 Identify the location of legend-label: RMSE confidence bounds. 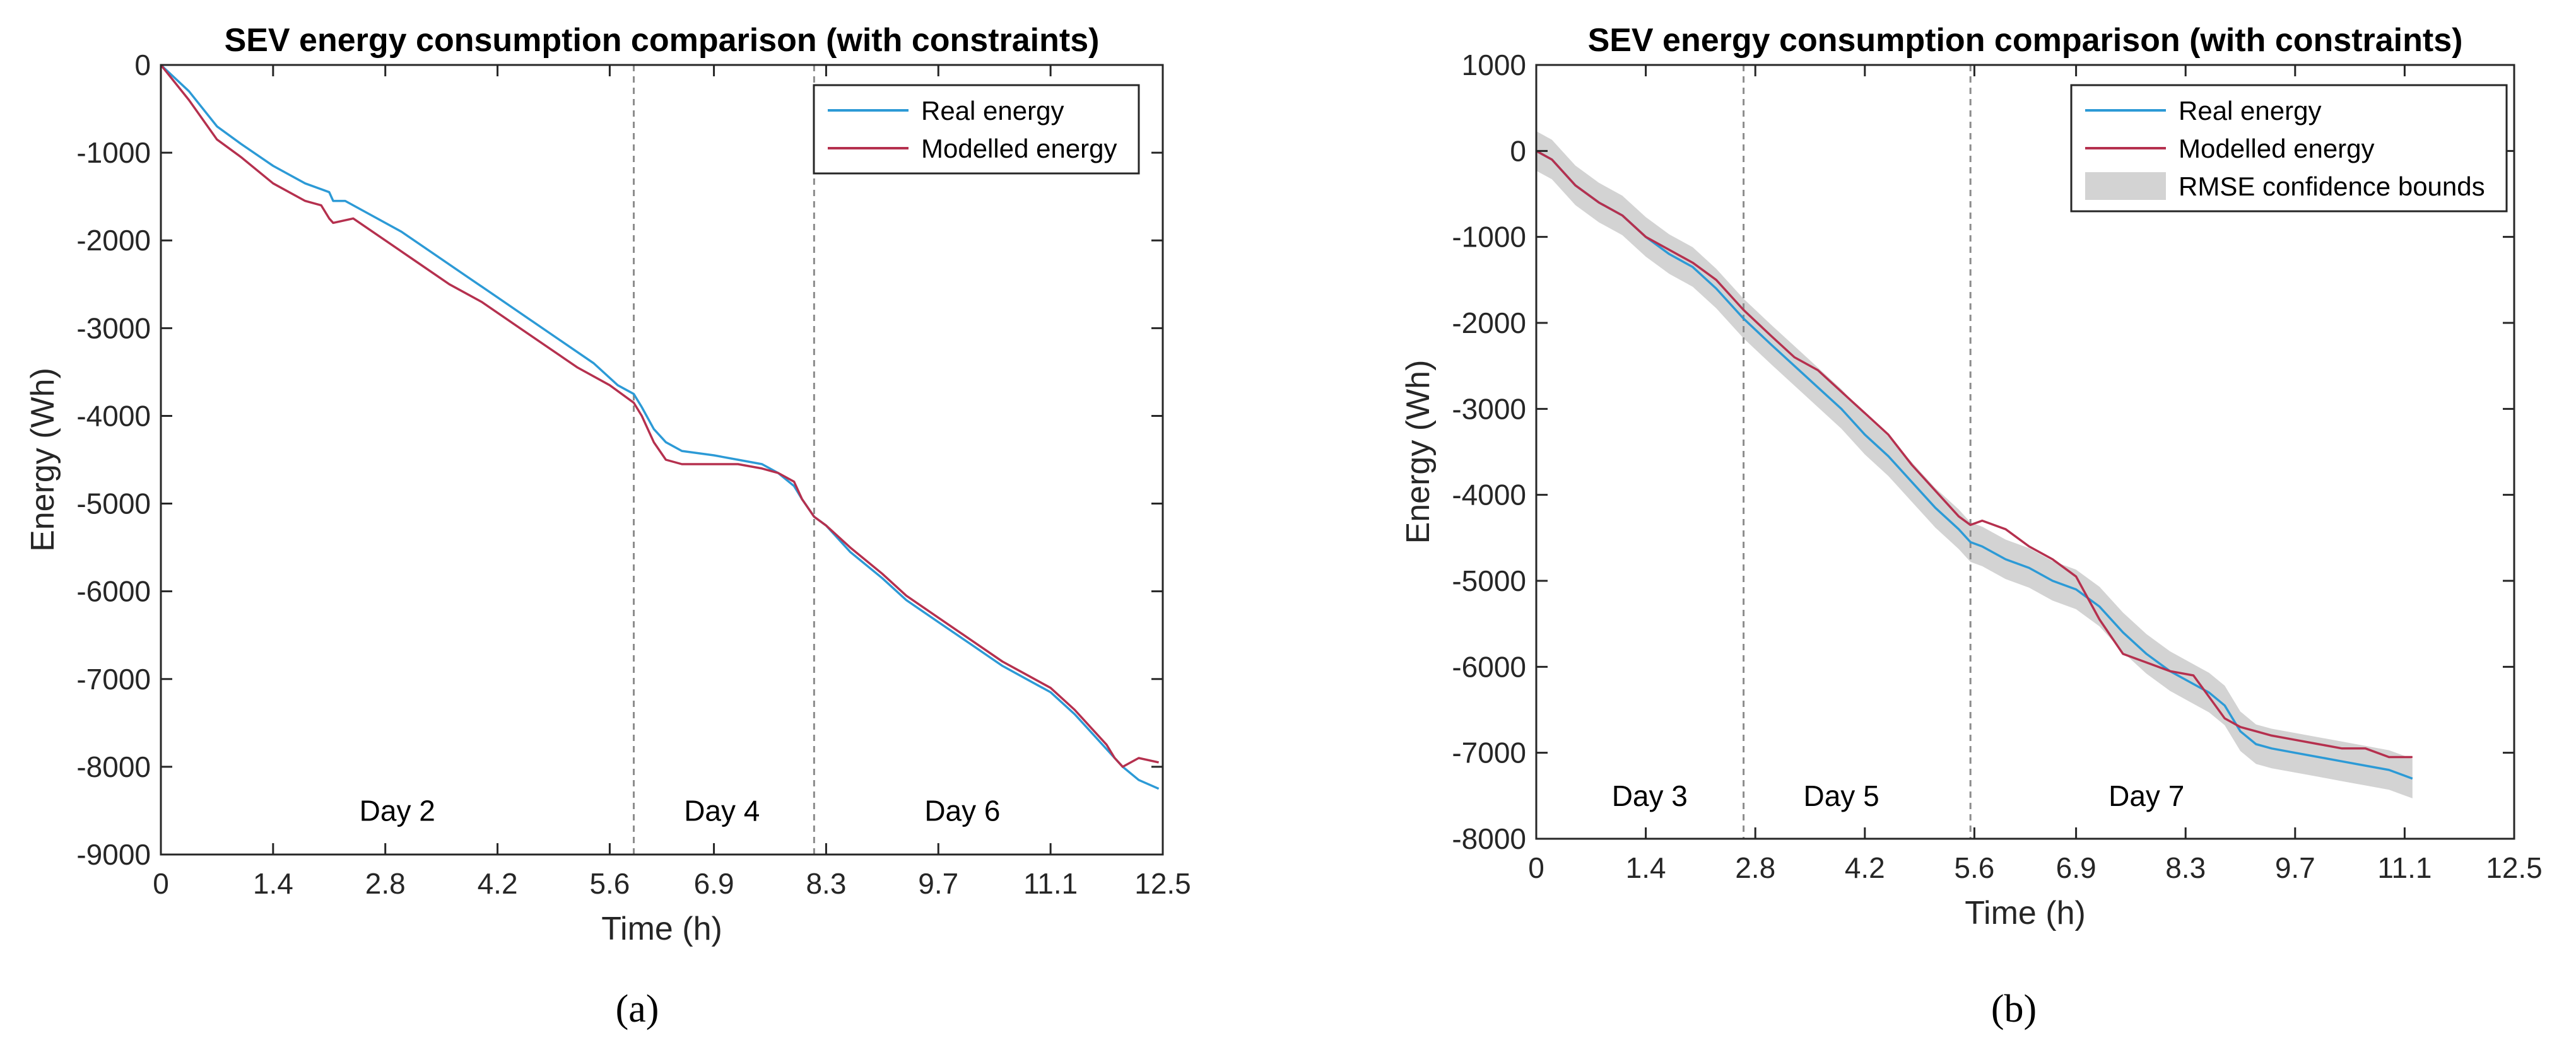
(2332, 186).